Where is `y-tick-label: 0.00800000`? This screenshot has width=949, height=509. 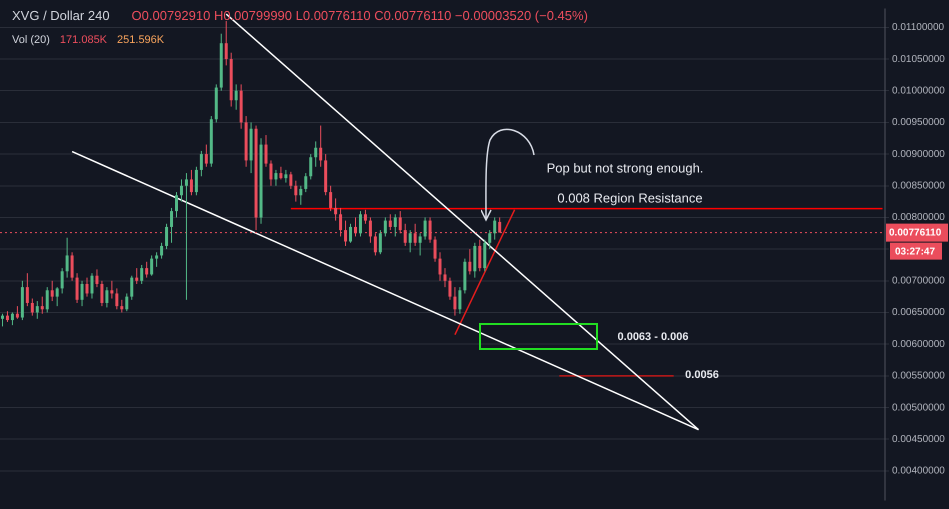
y-tick-label: 0.00800000 is located at coordinates (919, 218).